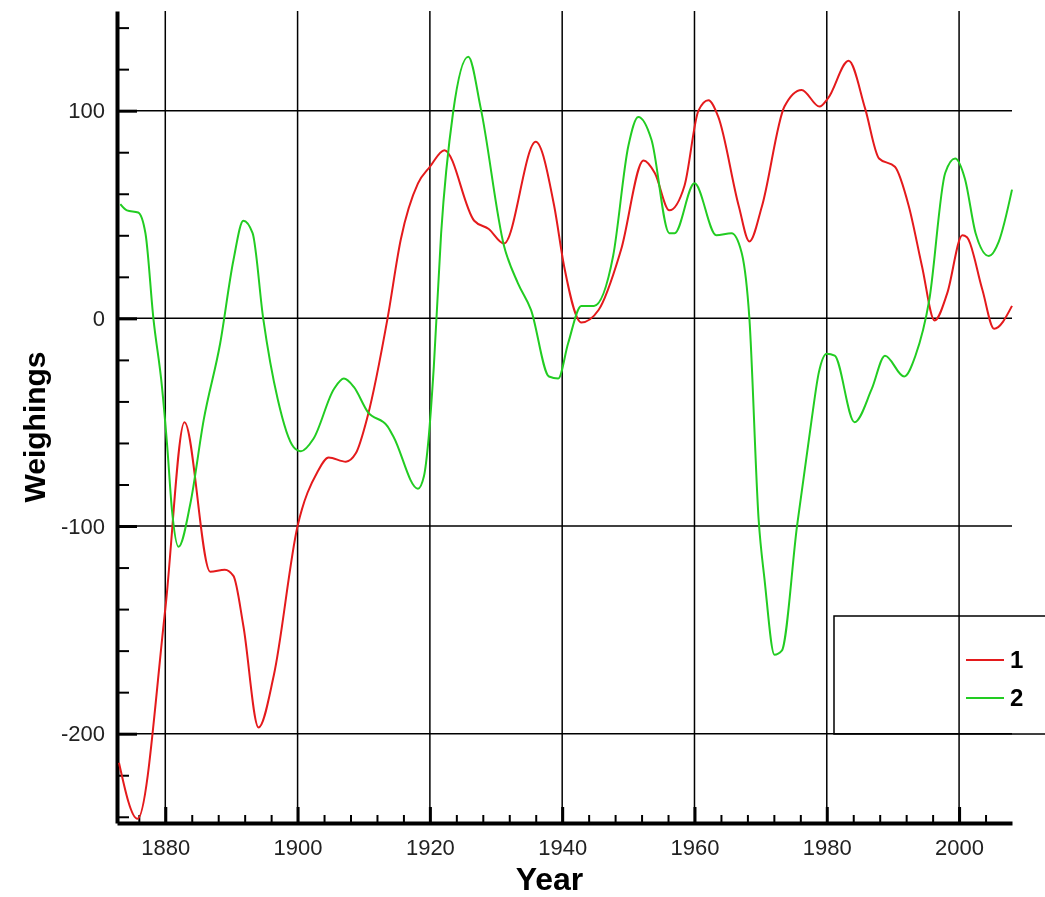 The height and width of the screenshot is (897, 1045). I want to click on x-tick-label: 1880, so click(166, 847).